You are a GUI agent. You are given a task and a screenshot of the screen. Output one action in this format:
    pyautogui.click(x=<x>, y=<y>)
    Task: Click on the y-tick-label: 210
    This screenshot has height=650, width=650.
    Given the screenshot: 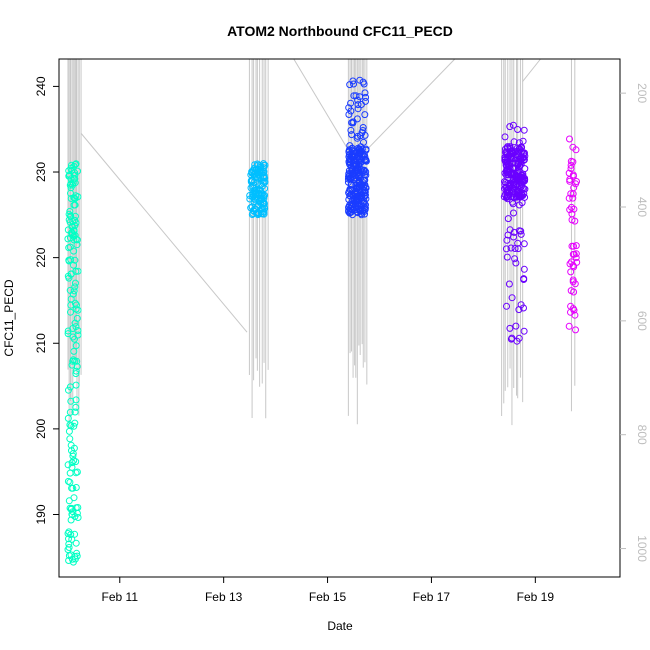 What is the action you would take?
    pyautogui.click(x=41, y=343)
    